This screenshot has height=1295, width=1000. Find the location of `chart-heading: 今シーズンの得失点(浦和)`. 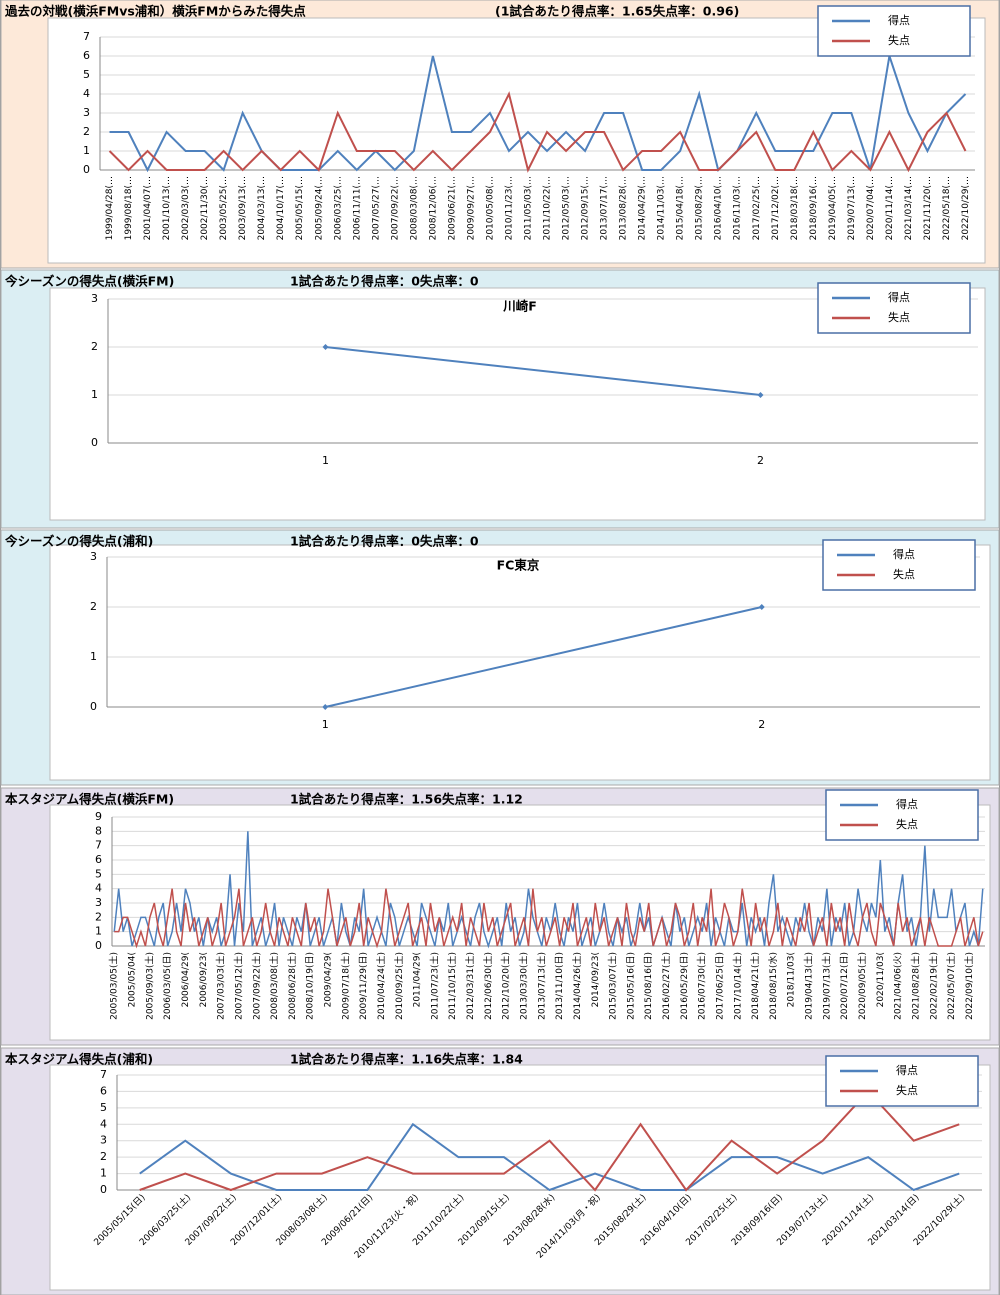

chart-heading: 今シーズンの得失点(浦和) is located at coordinates (78, 541).